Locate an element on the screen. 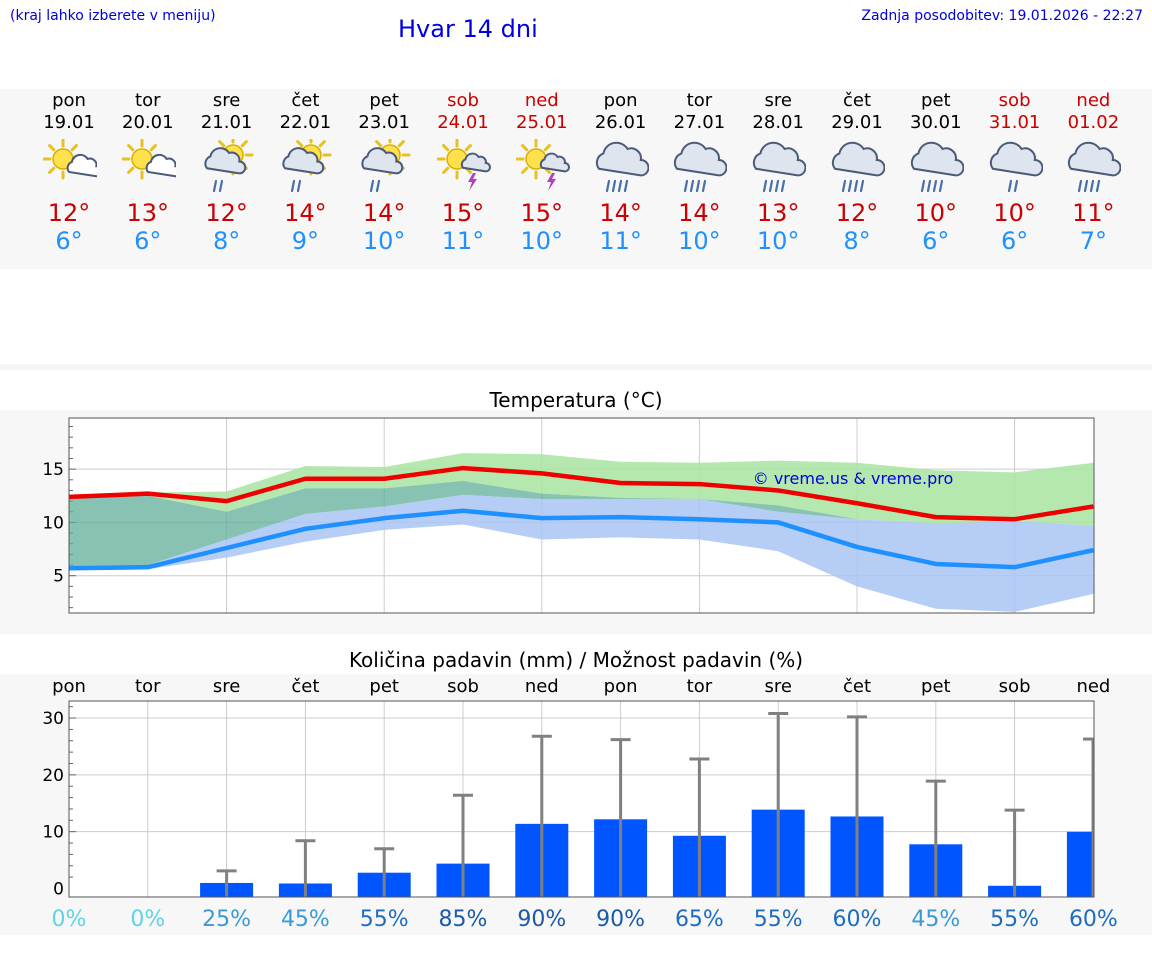 The width and height of the screenshot is (1152, 975). max-range-band is located at coordinates (581, 489).